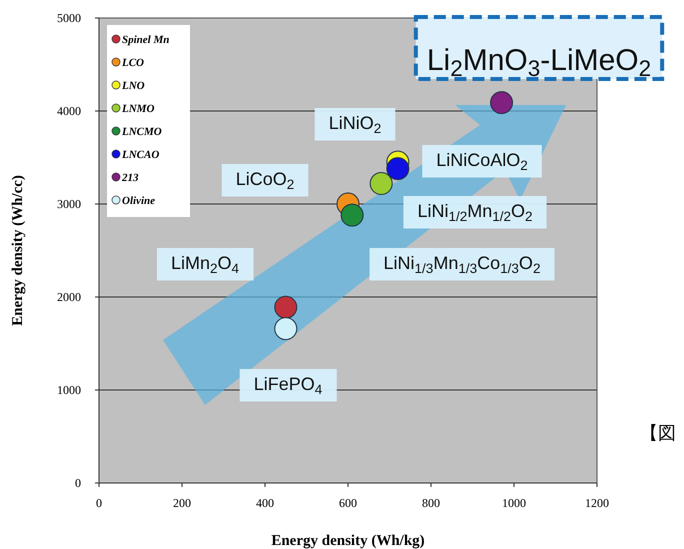  Describe the element at coordinates (597, 503) in the screenshot. I see `x-tick-label: 1200` at that location.